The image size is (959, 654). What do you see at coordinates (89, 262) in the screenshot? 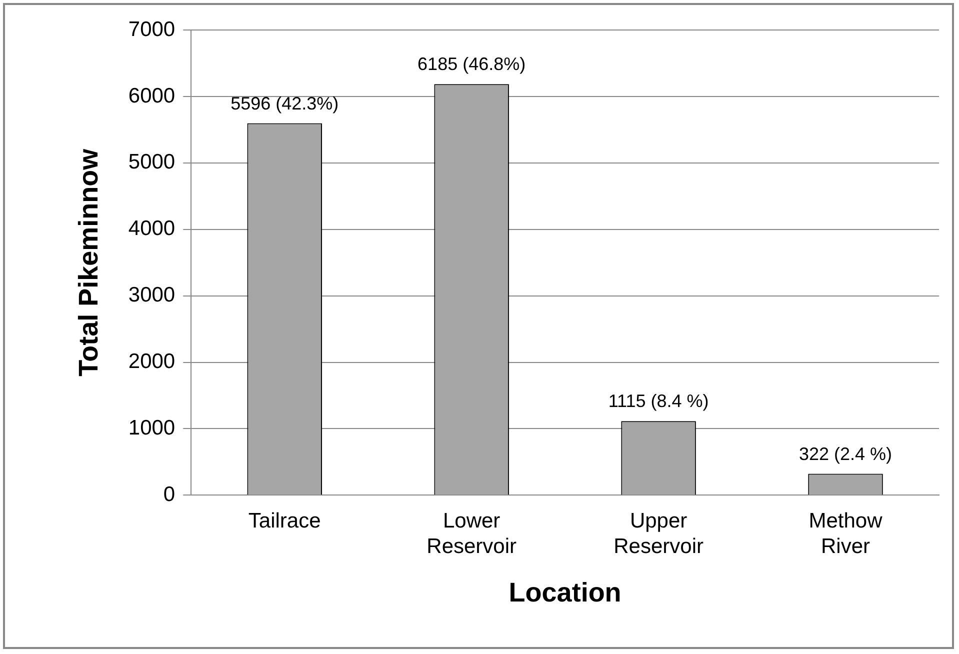
I see `y-axis-title: Total Pikeminnow` at bounding box center [89, 262].